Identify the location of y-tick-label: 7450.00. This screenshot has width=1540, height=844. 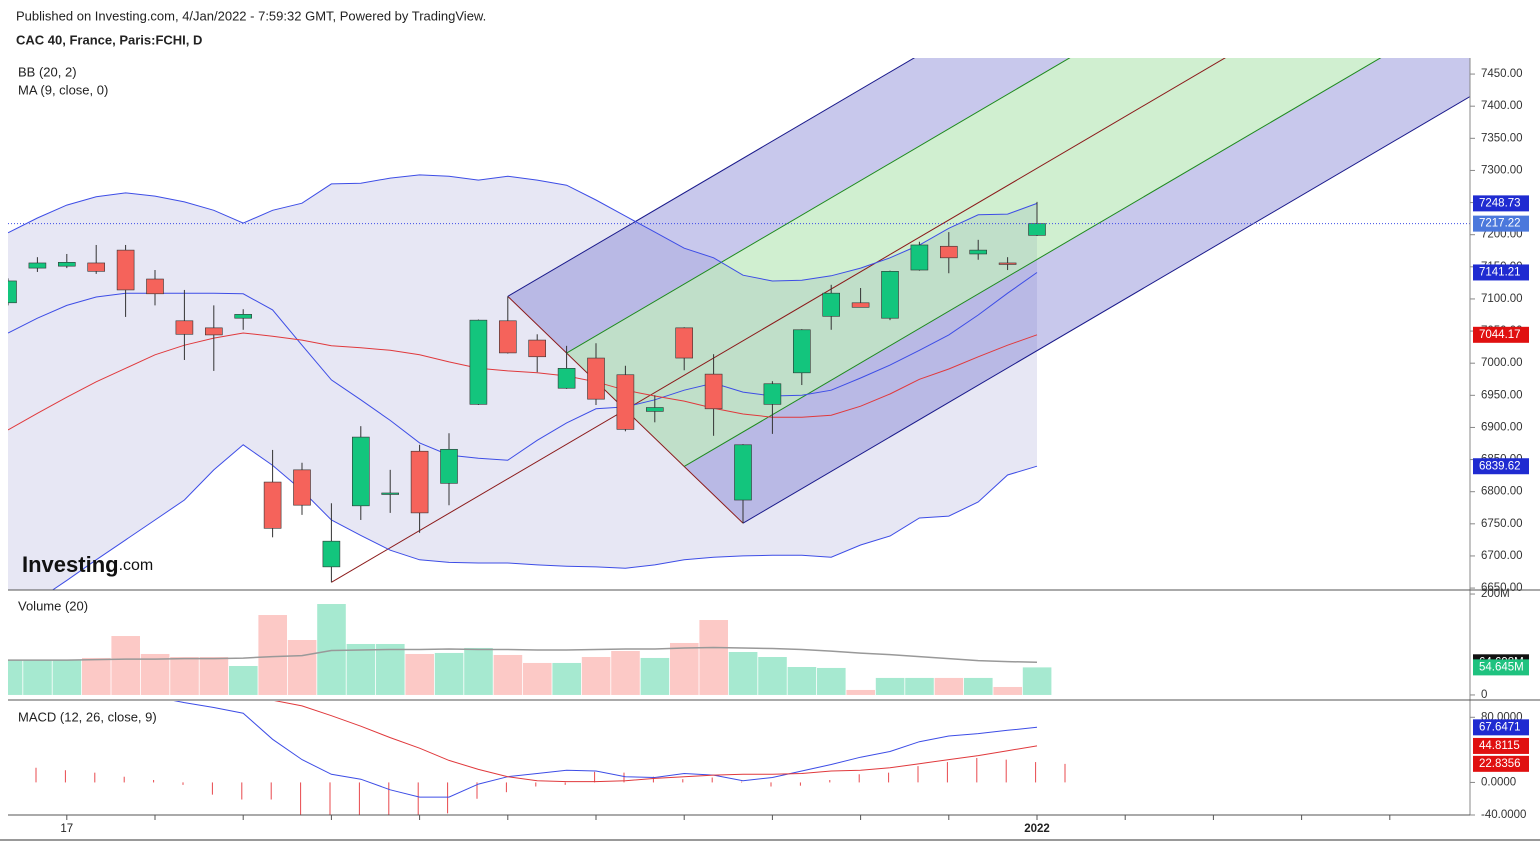
(1502, 74).